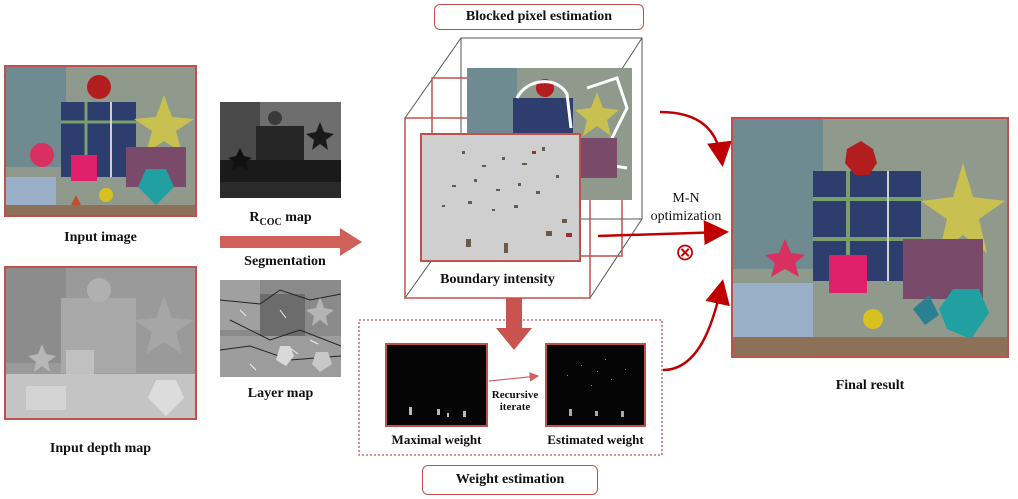  Describe the element at coordinates (285, 261) in the screenshot. I see `segmentation-label: Segmentation` at that location.